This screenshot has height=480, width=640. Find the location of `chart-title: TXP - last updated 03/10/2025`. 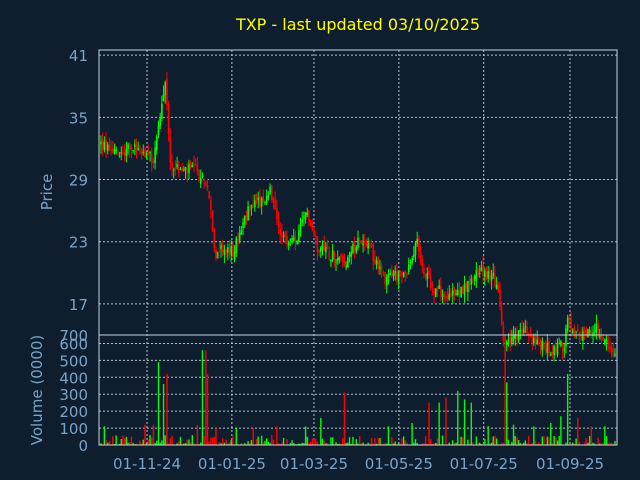

chart-title: TXP - last updated 03/10/2025 is located at coordinates (357, 24).